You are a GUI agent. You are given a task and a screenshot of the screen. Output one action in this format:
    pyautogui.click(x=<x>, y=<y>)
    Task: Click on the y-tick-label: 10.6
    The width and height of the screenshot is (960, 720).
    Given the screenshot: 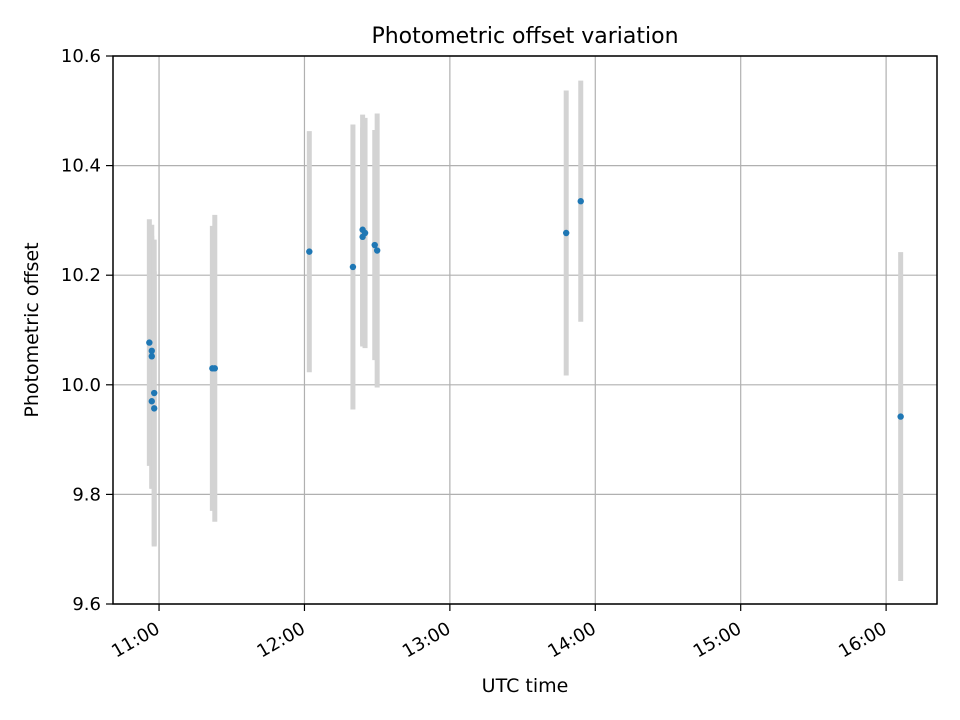 What is the action you would take?
    pyautogui.click(x=81, y=56)
    